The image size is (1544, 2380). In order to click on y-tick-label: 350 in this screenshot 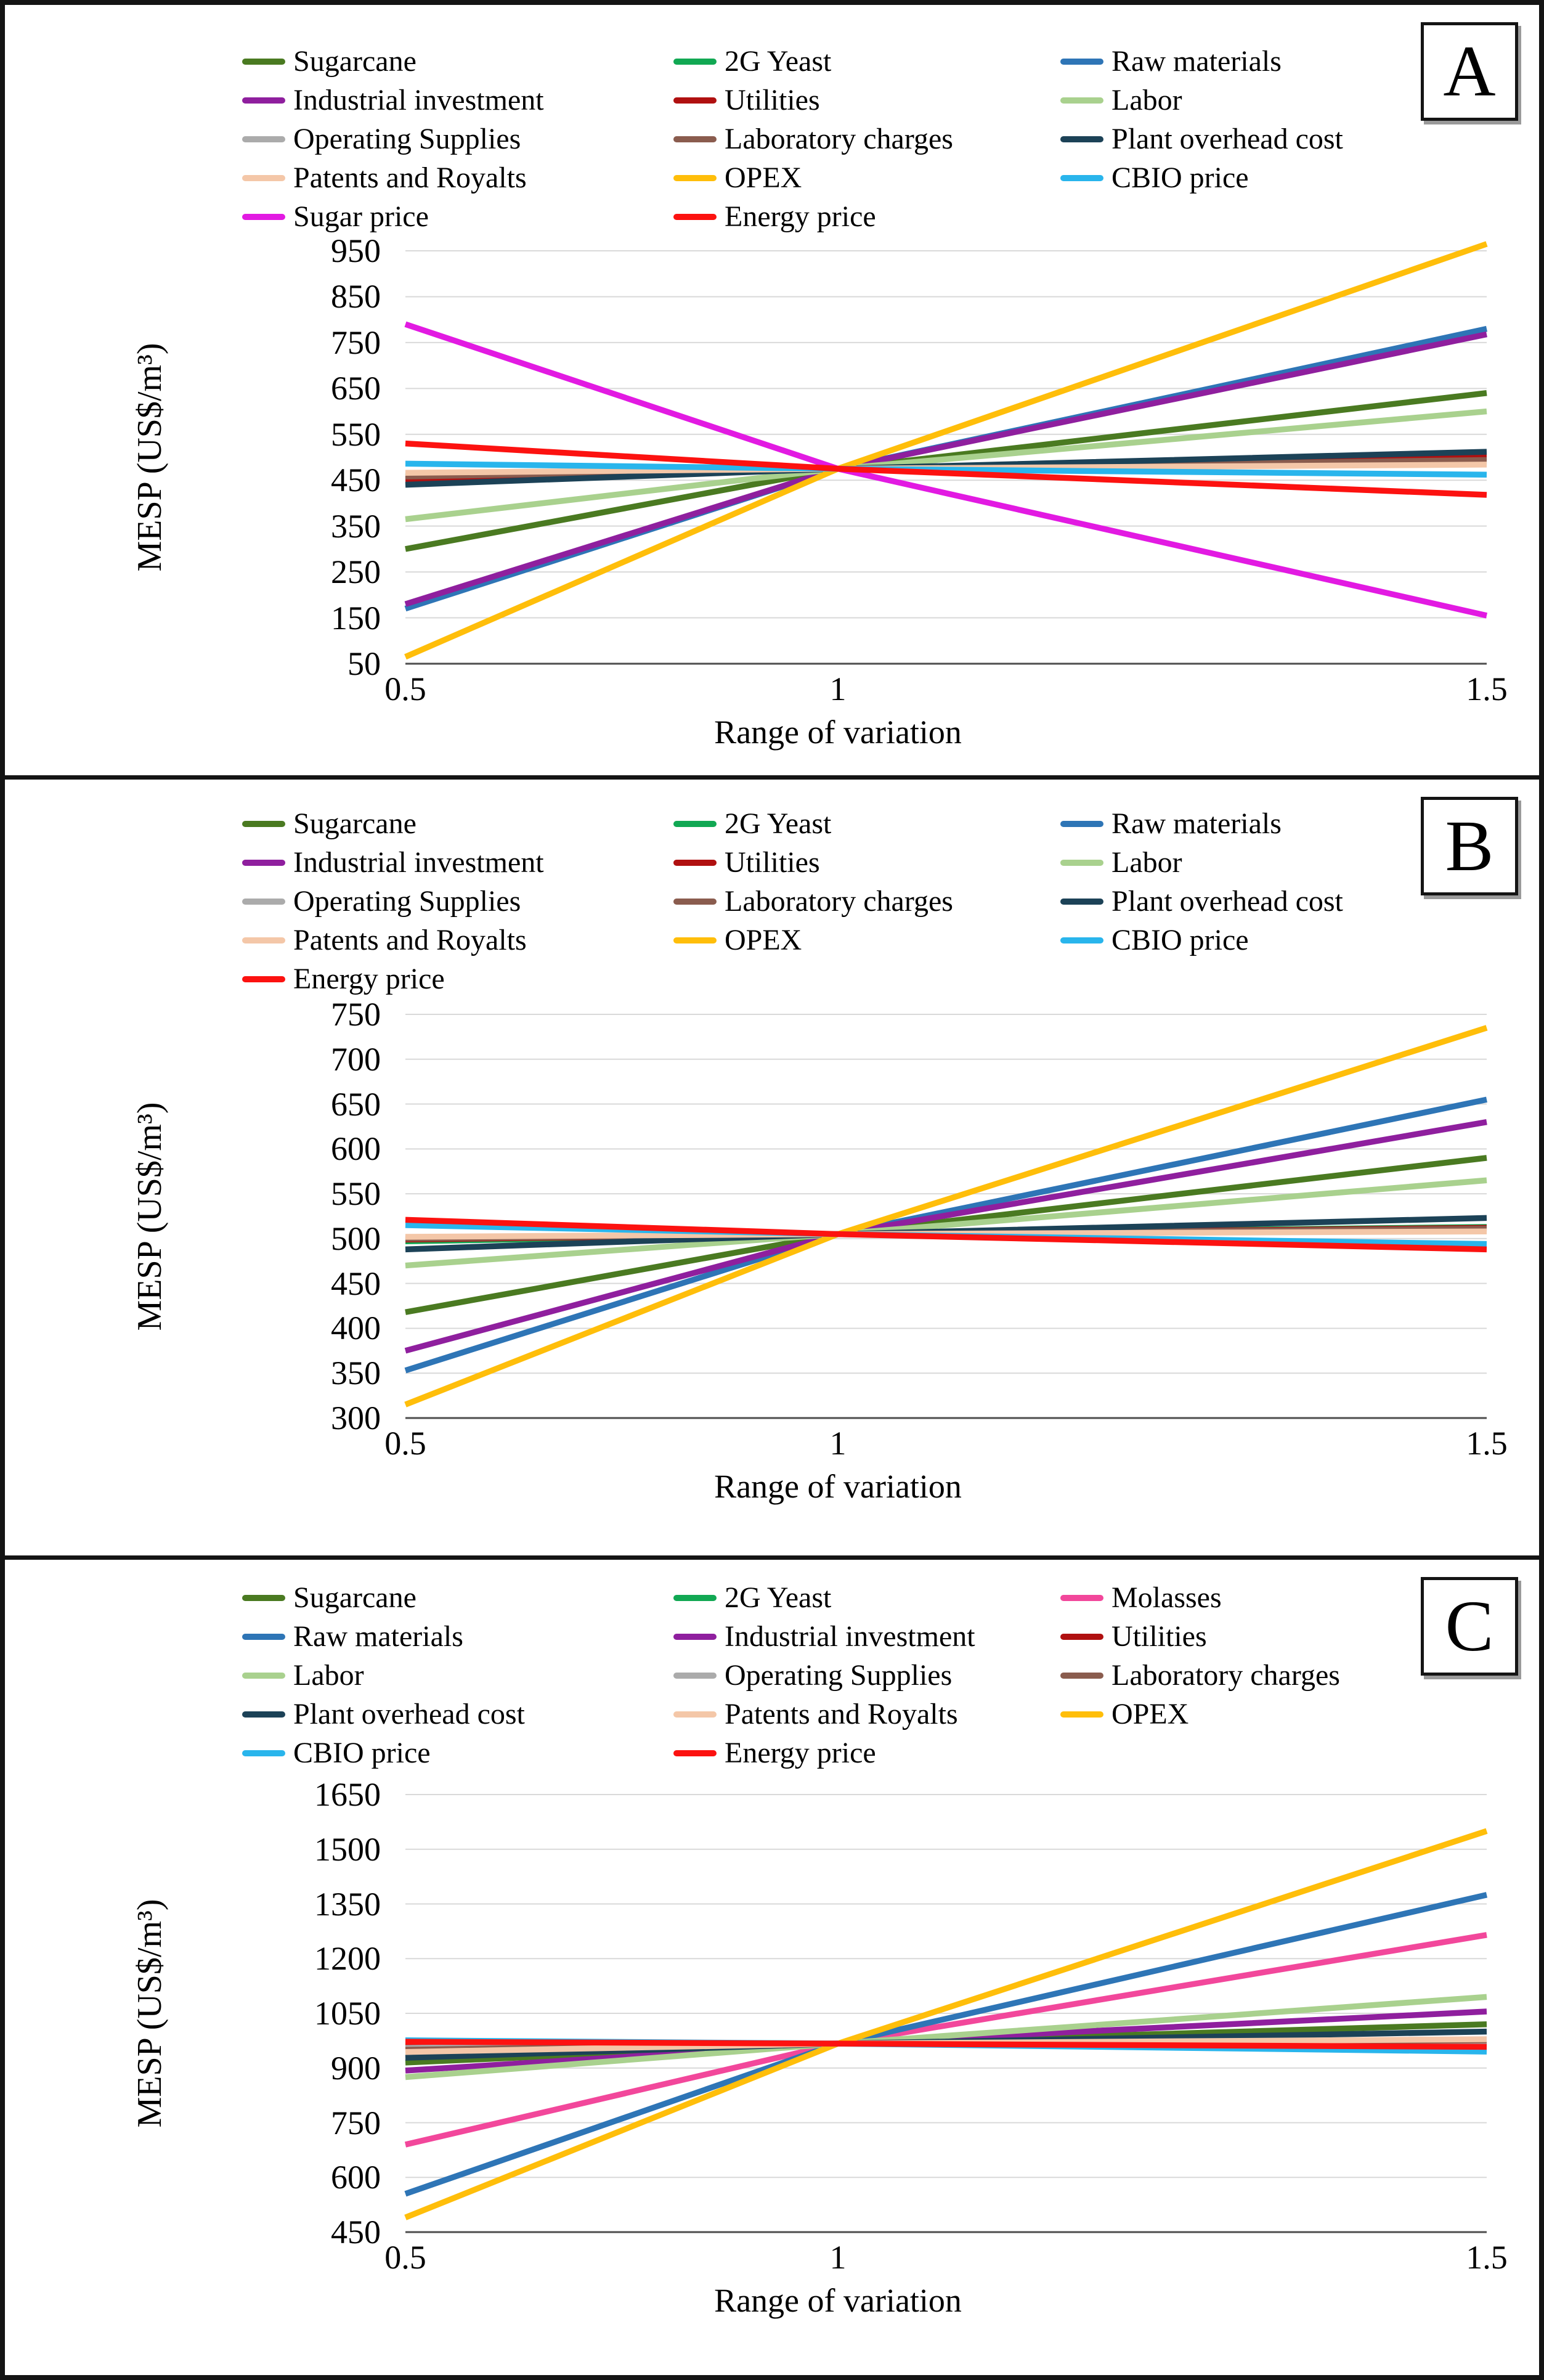, I will do `click(356, 526)`.